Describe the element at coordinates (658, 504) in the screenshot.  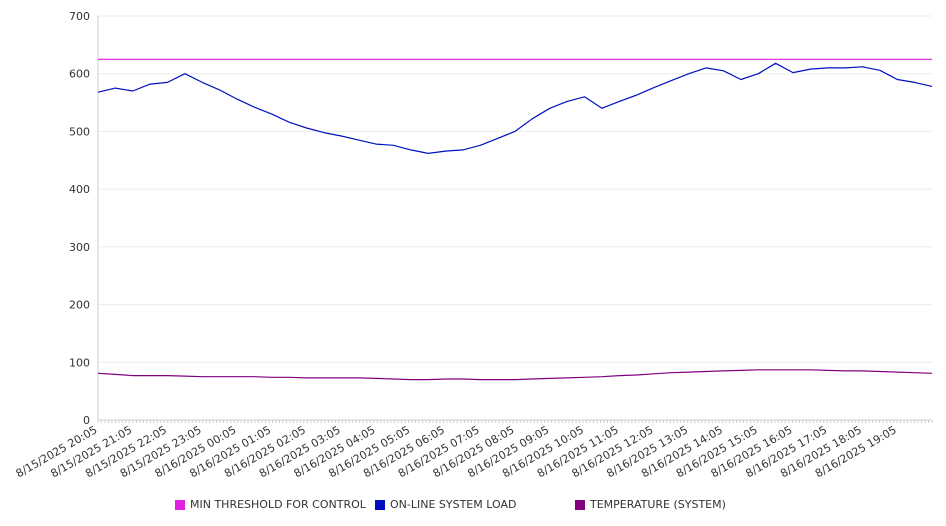
I see `legend-label-temperature: TEMPERATURE (SYSTEM)` at that location.